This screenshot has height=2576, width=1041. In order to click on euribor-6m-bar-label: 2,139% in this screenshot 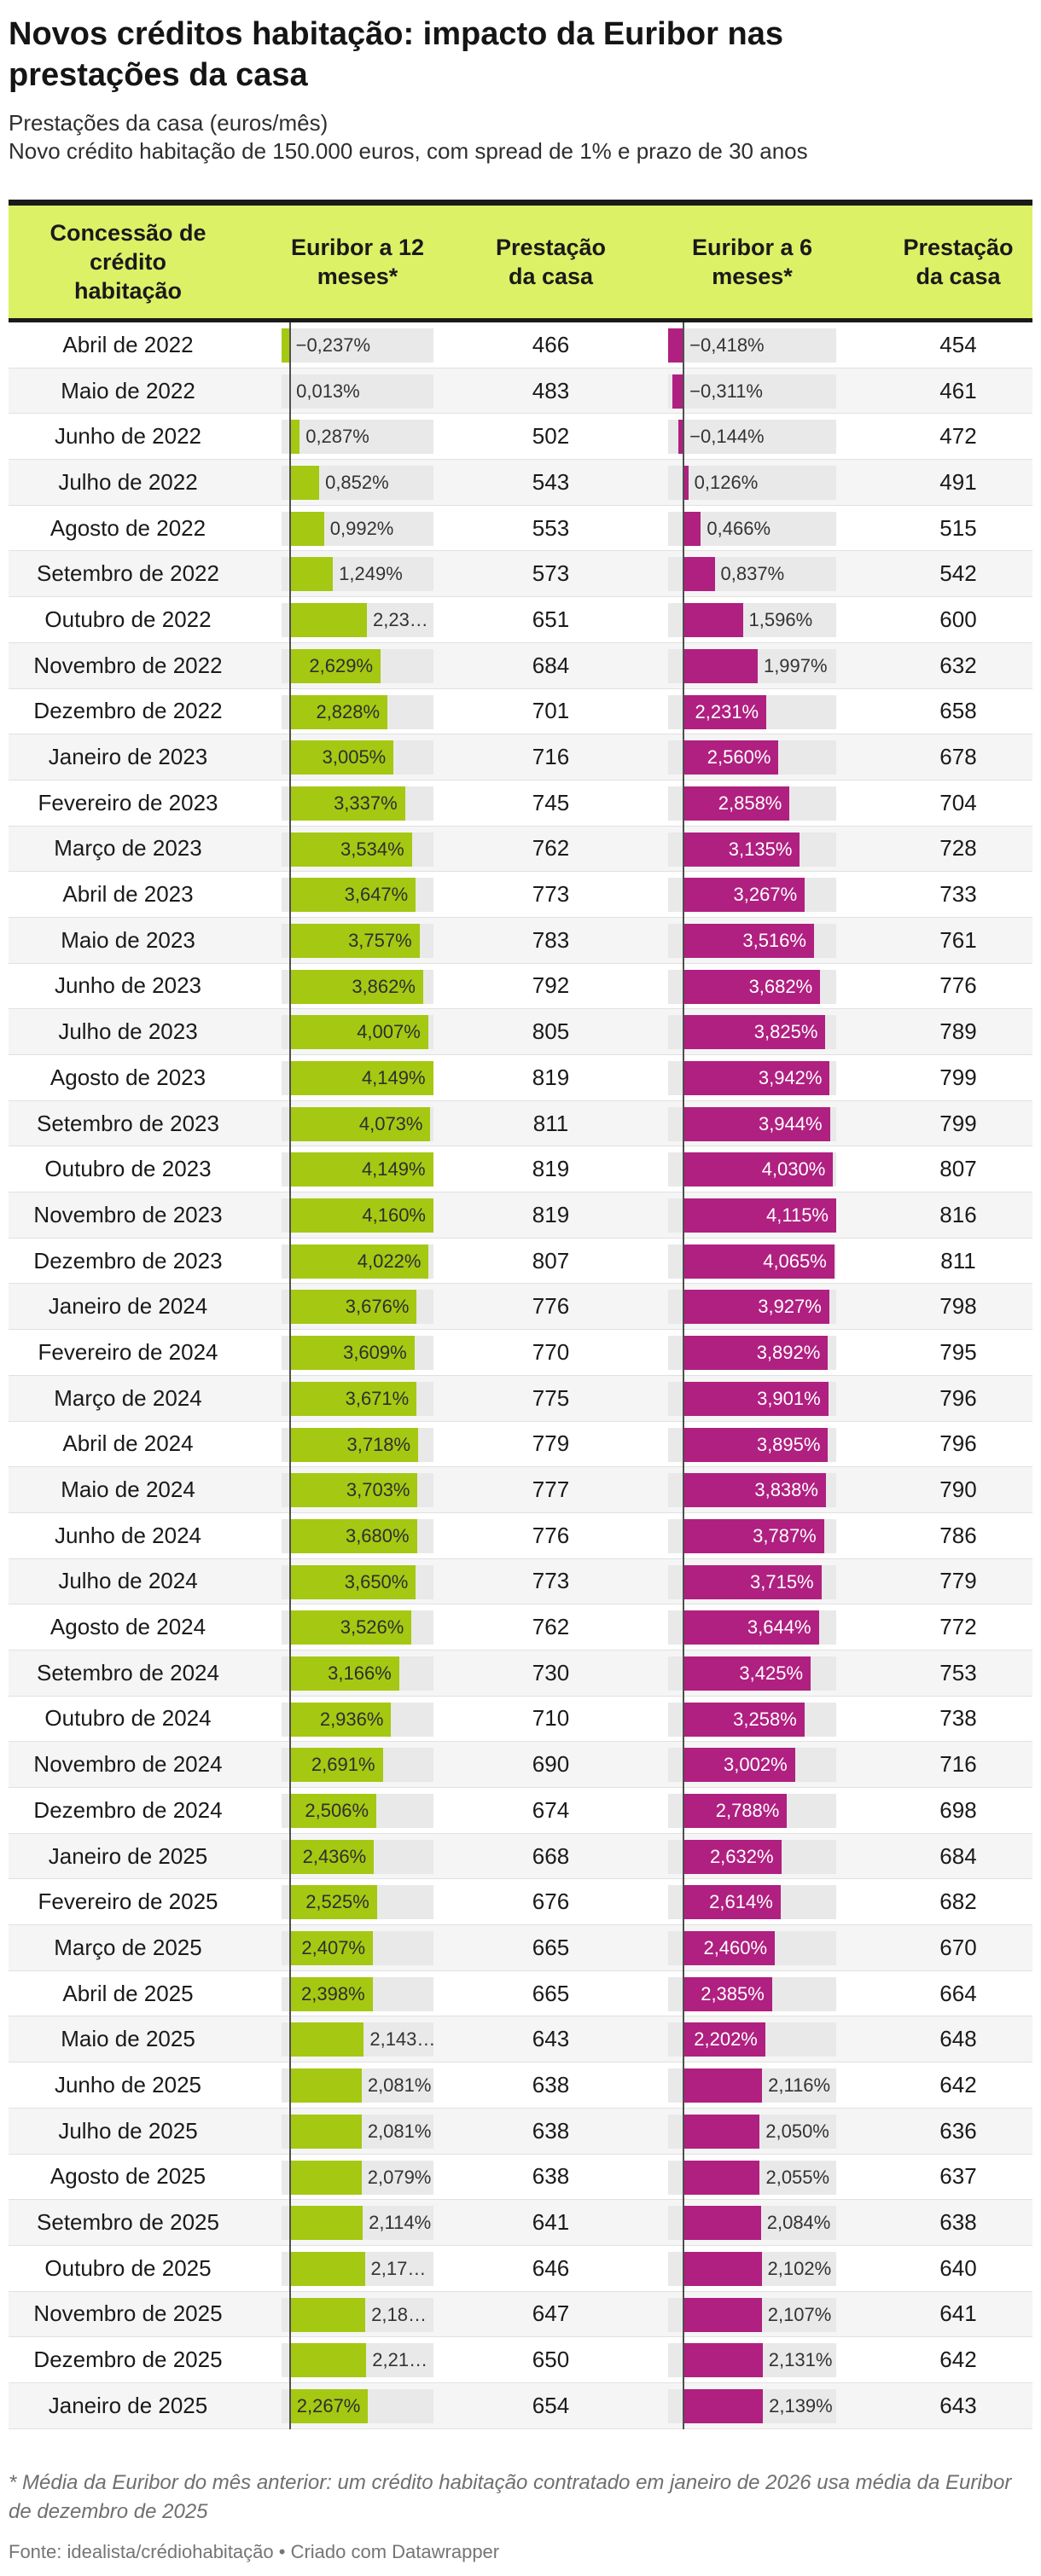, I will do `click(801, 2405)`.